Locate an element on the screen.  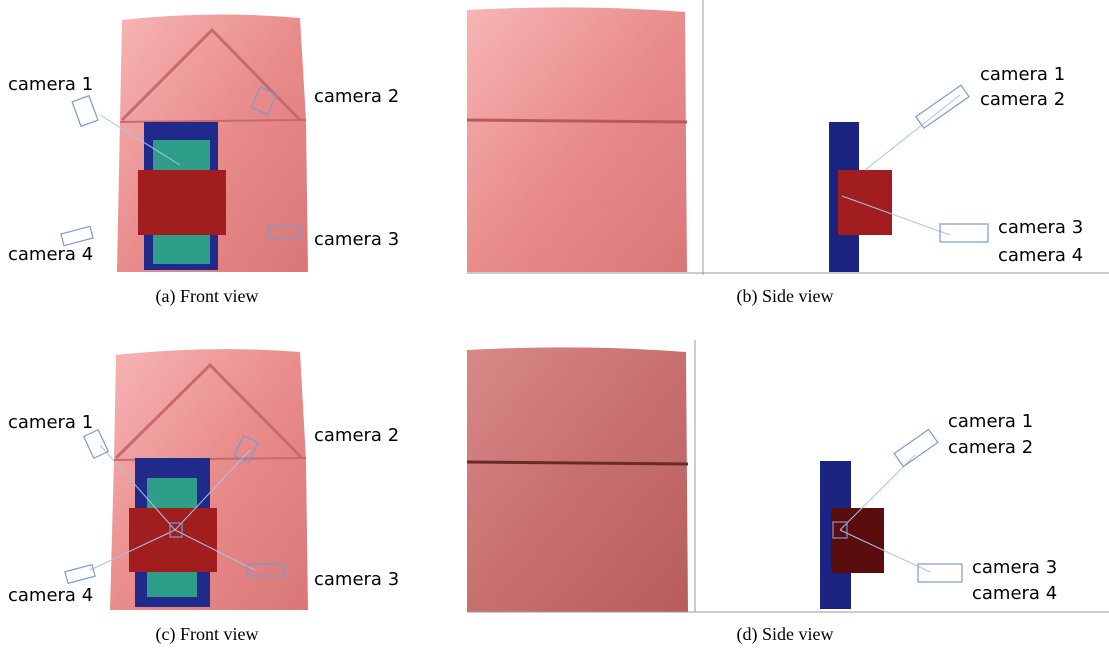
caption: (b) Side view is located at coordinates (785, 296).